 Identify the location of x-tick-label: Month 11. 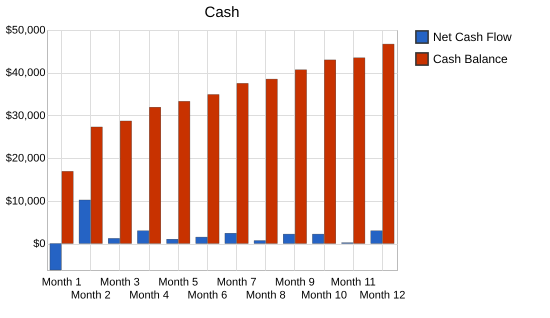
(353, 282).